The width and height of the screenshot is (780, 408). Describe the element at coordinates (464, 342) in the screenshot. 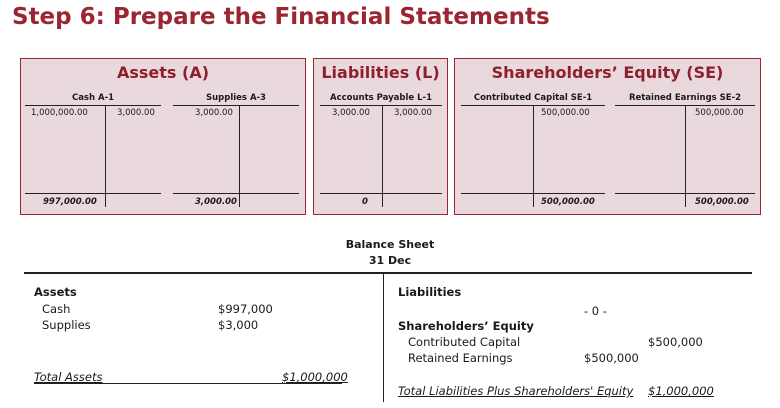

I see `contributed-capital-label: Contributed Capital` at that location.